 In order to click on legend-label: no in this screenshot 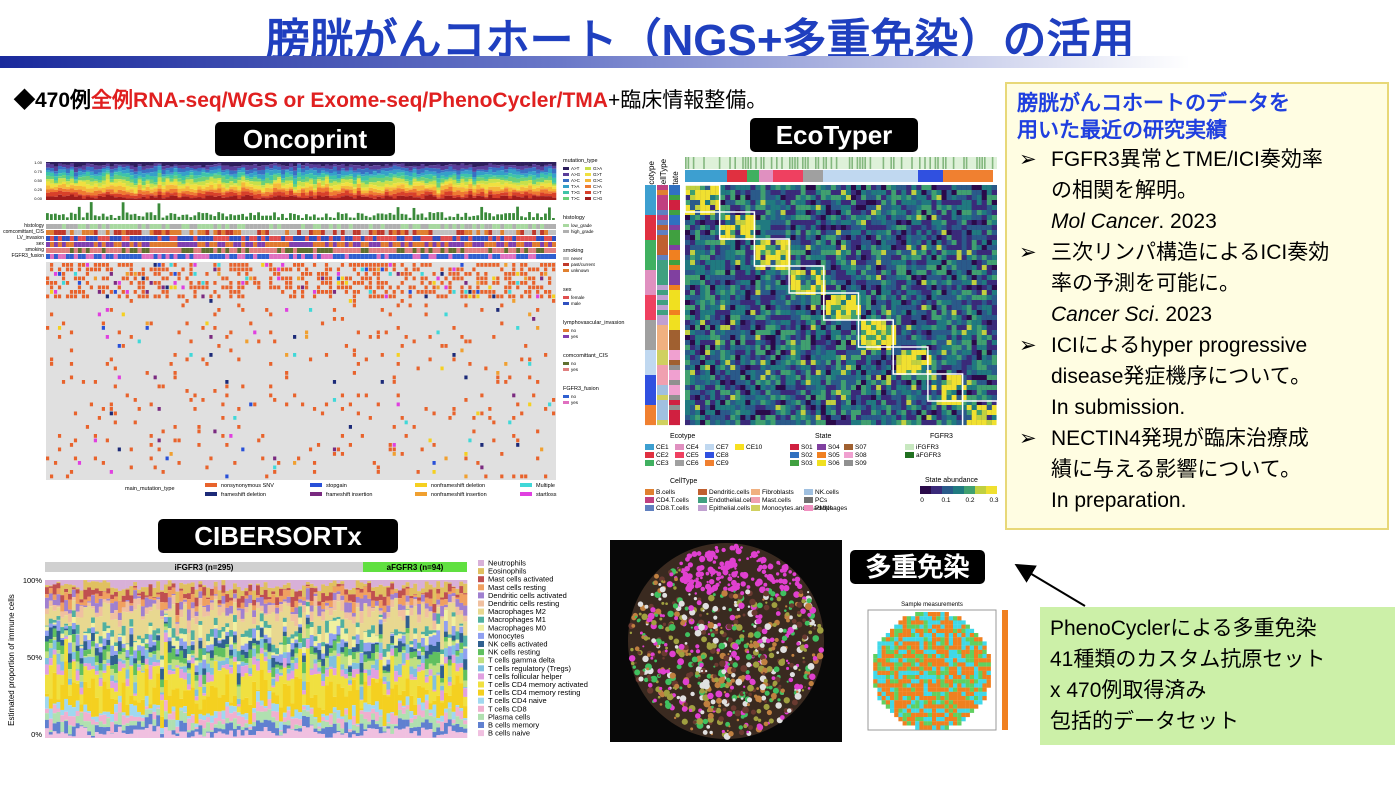, I will do `click(574, 363)`.